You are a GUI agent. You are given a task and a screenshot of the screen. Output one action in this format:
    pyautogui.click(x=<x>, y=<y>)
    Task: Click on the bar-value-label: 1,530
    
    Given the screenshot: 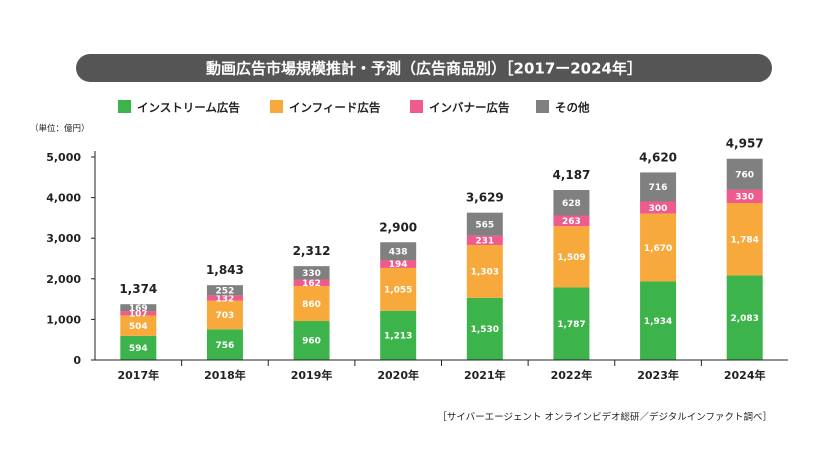 What is the action you would take?
    pyautogui.click(x=485, y=330)
    